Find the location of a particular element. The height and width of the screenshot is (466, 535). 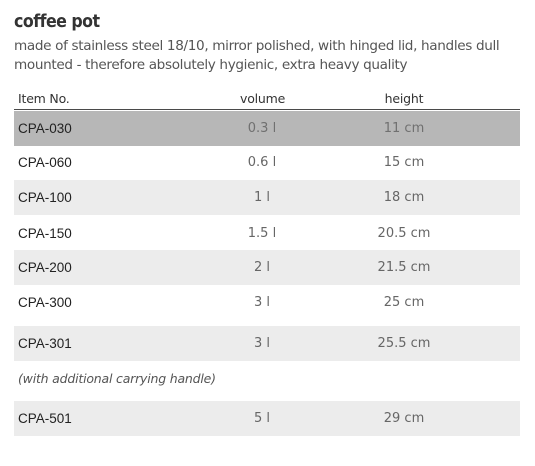

table-header: Item No. volume height is located at coordinates (267, 99).